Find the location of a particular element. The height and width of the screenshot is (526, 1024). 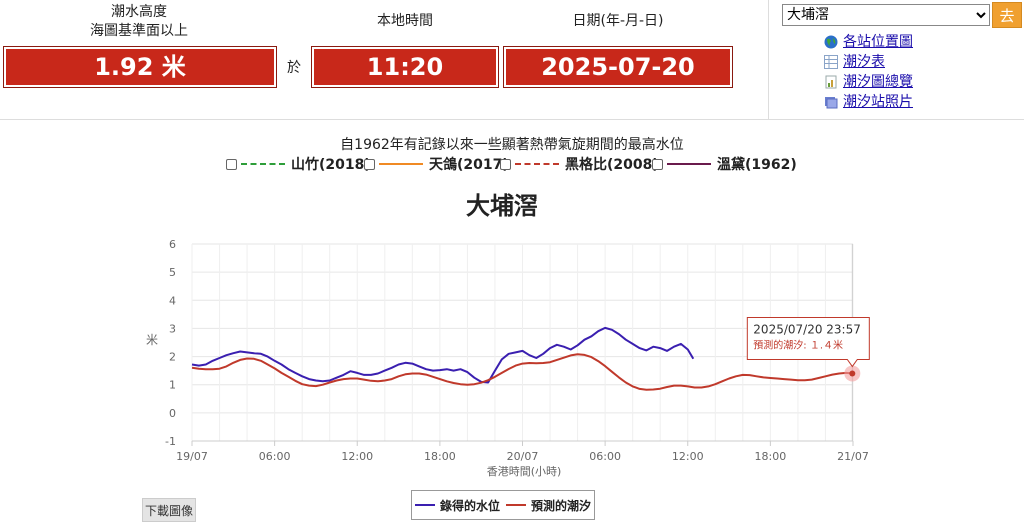

typhoon-label: 黑格比(2008) is located at coordinates (612, 165).